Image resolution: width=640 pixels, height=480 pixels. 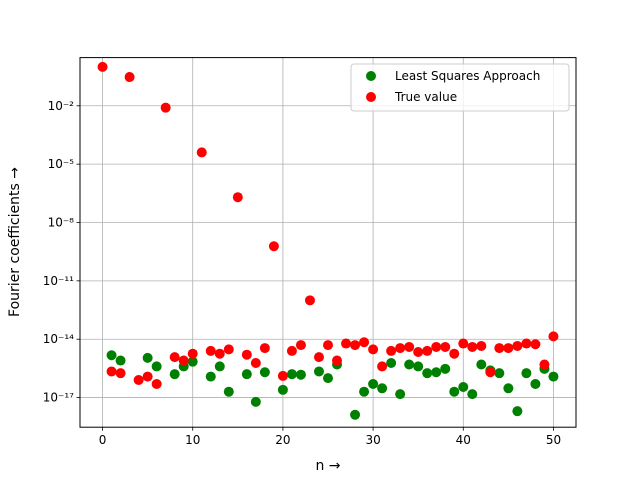 What do you see at coordinates (61, 223) in the screenshot?
I see `y-tick-label: 10⁻⁸` at bounding box center [61, 223].